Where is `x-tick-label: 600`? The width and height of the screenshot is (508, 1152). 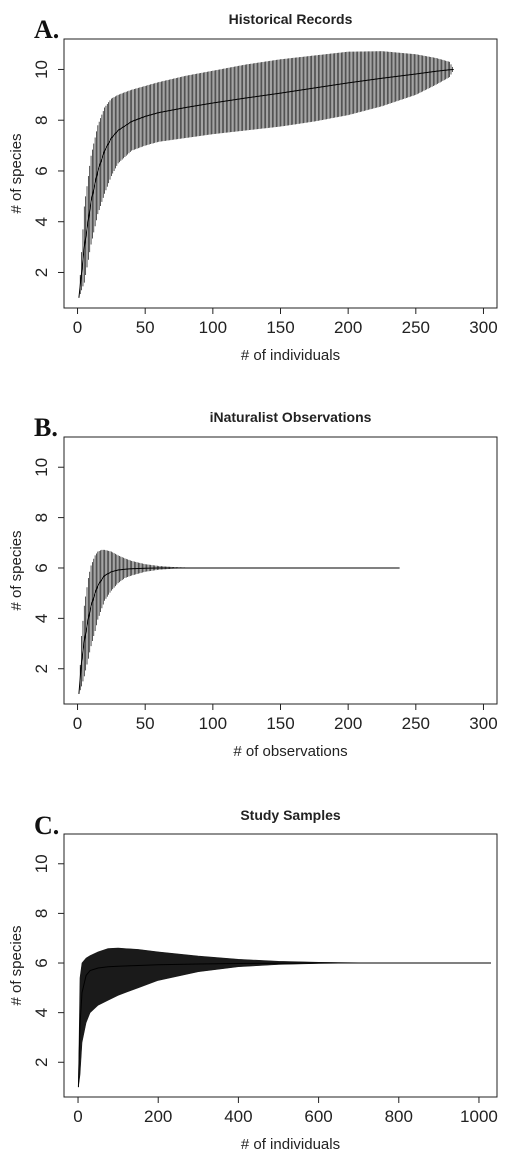
x-tick-label: 600 is located at coordinates (318, 1116).